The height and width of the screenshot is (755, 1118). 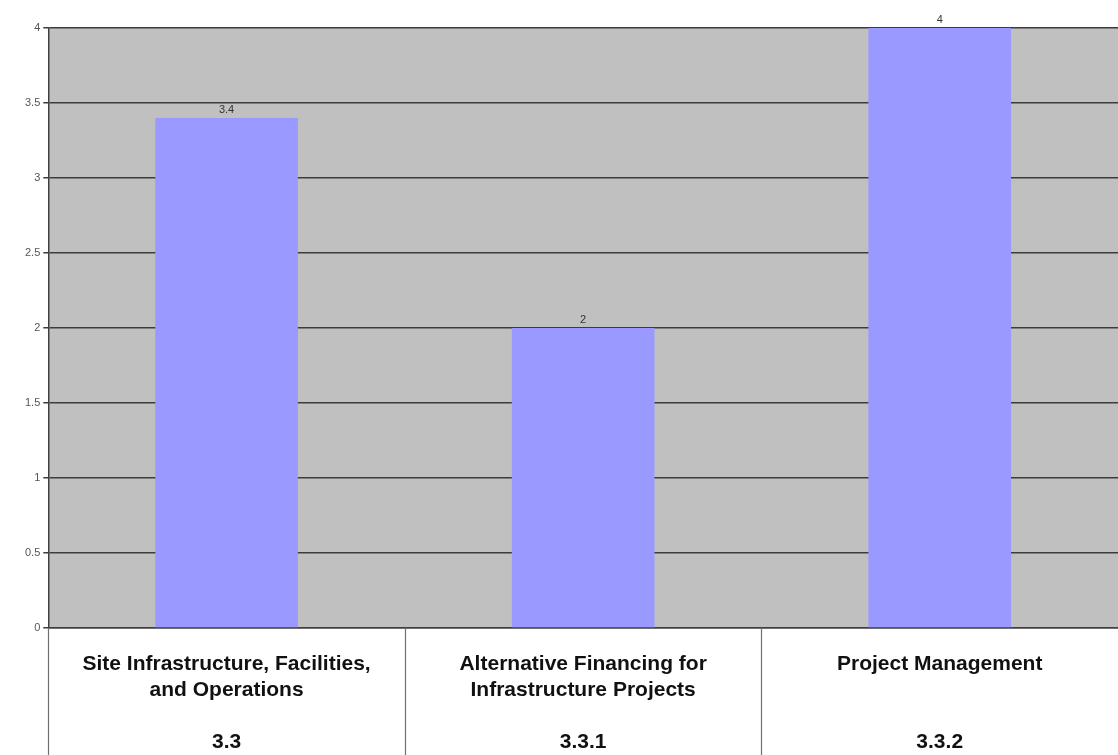 What do you see at coordinates (940, 701) in the screenshot?
I see `category-label: Project Management 3.3.2` at bounding box center [940, 701].